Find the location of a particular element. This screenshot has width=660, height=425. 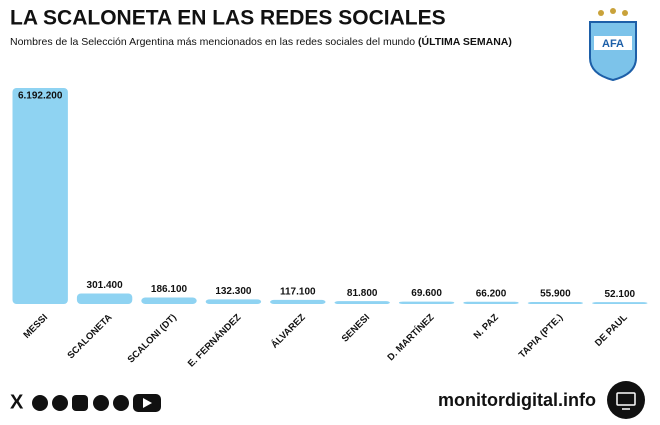

svg-text: AFA is located at coordinates (613, 44).